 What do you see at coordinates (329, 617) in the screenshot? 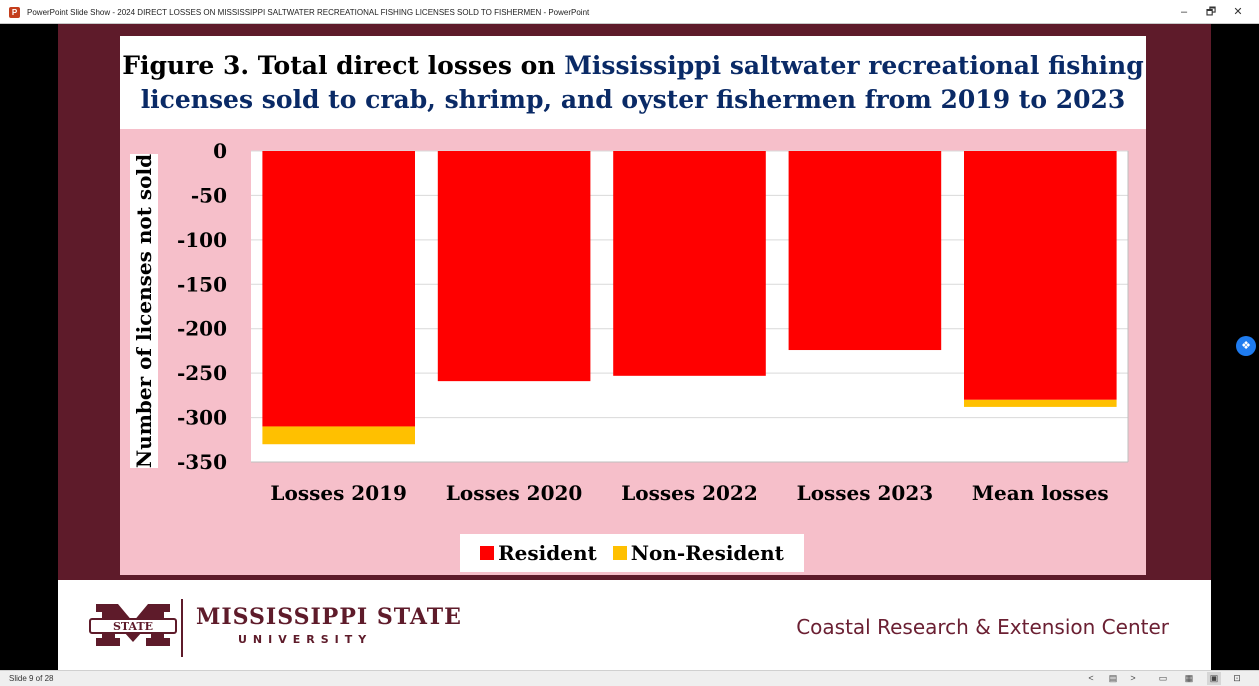
I see `university-name: MISSISSIPPI STATE` at bounding box center [329, 617].